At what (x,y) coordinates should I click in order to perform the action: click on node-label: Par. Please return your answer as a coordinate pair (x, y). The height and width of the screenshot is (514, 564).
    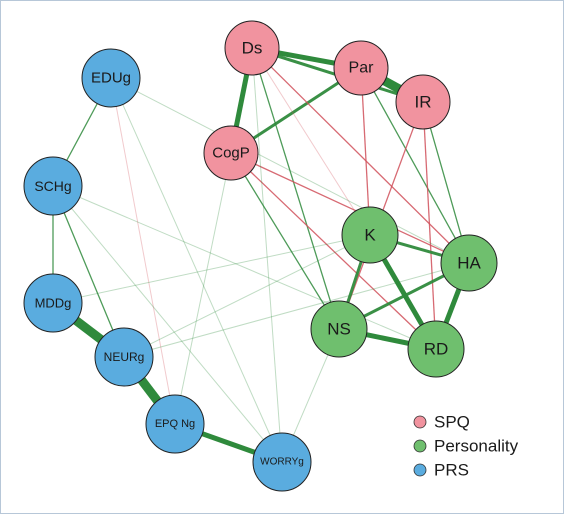
    Looking at the image, I should click on (362, 68).